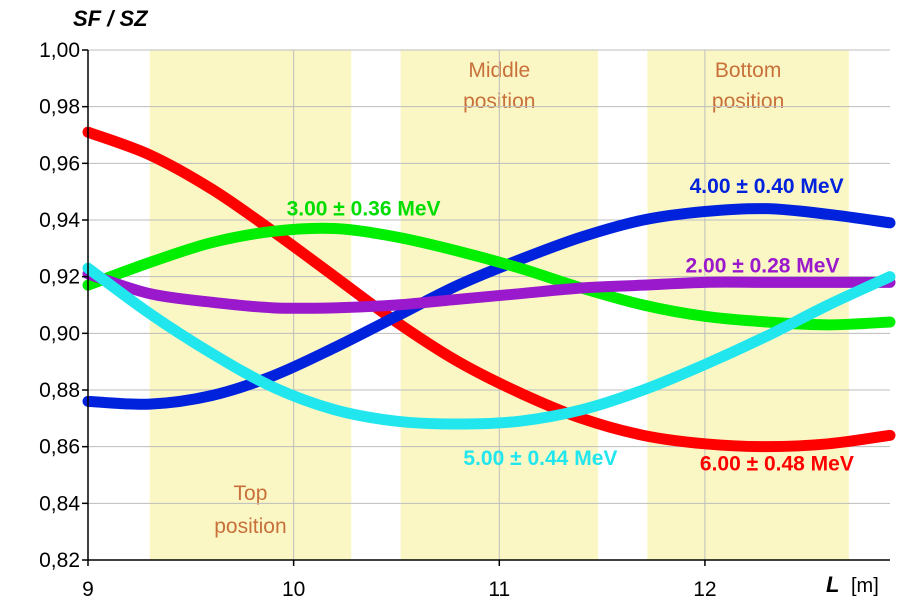 The width and height of the screenshot is (915, 606). Describe the element at coordinates (59, 447) in the screenshot. I see `y-tick-label: 0,86` at that location.